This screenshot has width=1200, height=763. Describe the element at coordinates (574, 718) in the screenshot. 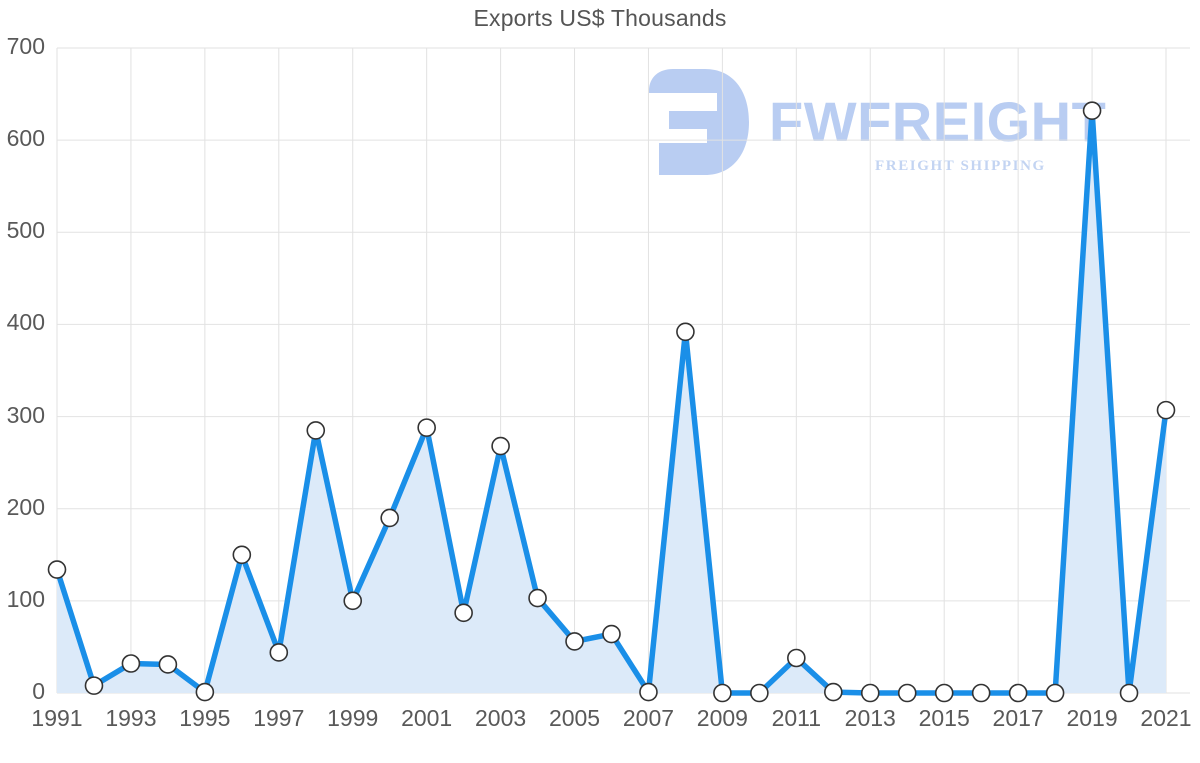

I see `x-axis-tick-label: 2005` at that location.